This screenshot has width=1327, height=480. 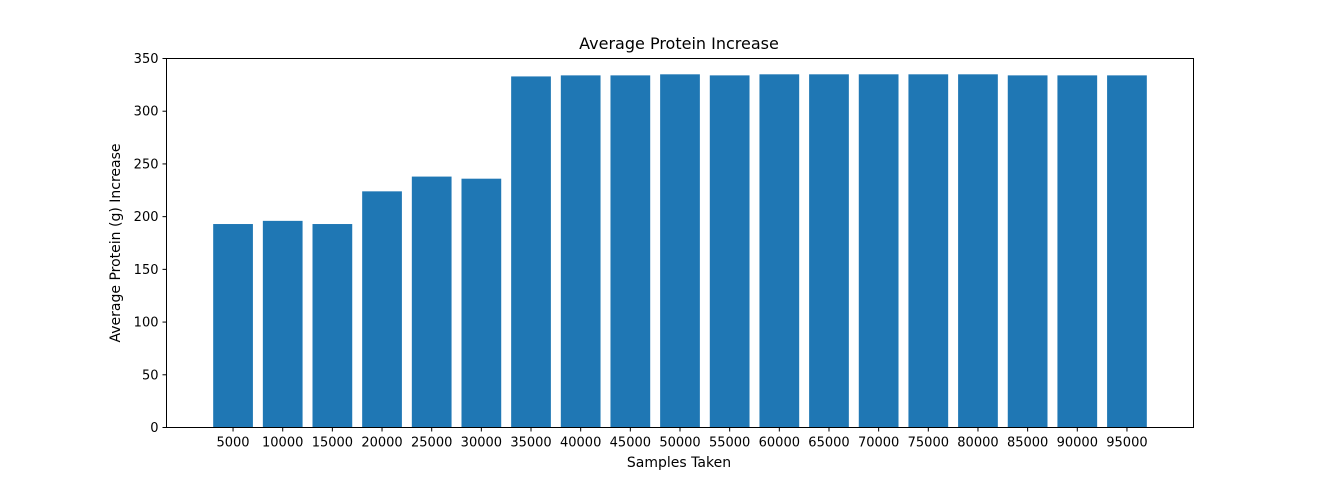 I want to click on x-tick-label: 85000, so click(x=1027, y=443).